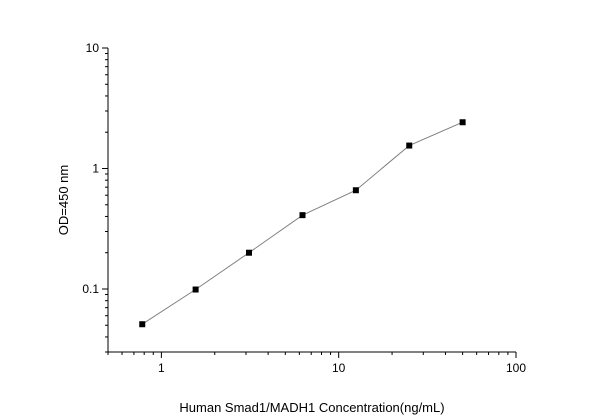 This screenshot has height=419, width=600. What do you see at coordinates (311, 407) in the screenshot?
I see `x-axis-title: Human Smad1/MADH1 Concentration(ng/mL)` at bounding box center [311, 407].